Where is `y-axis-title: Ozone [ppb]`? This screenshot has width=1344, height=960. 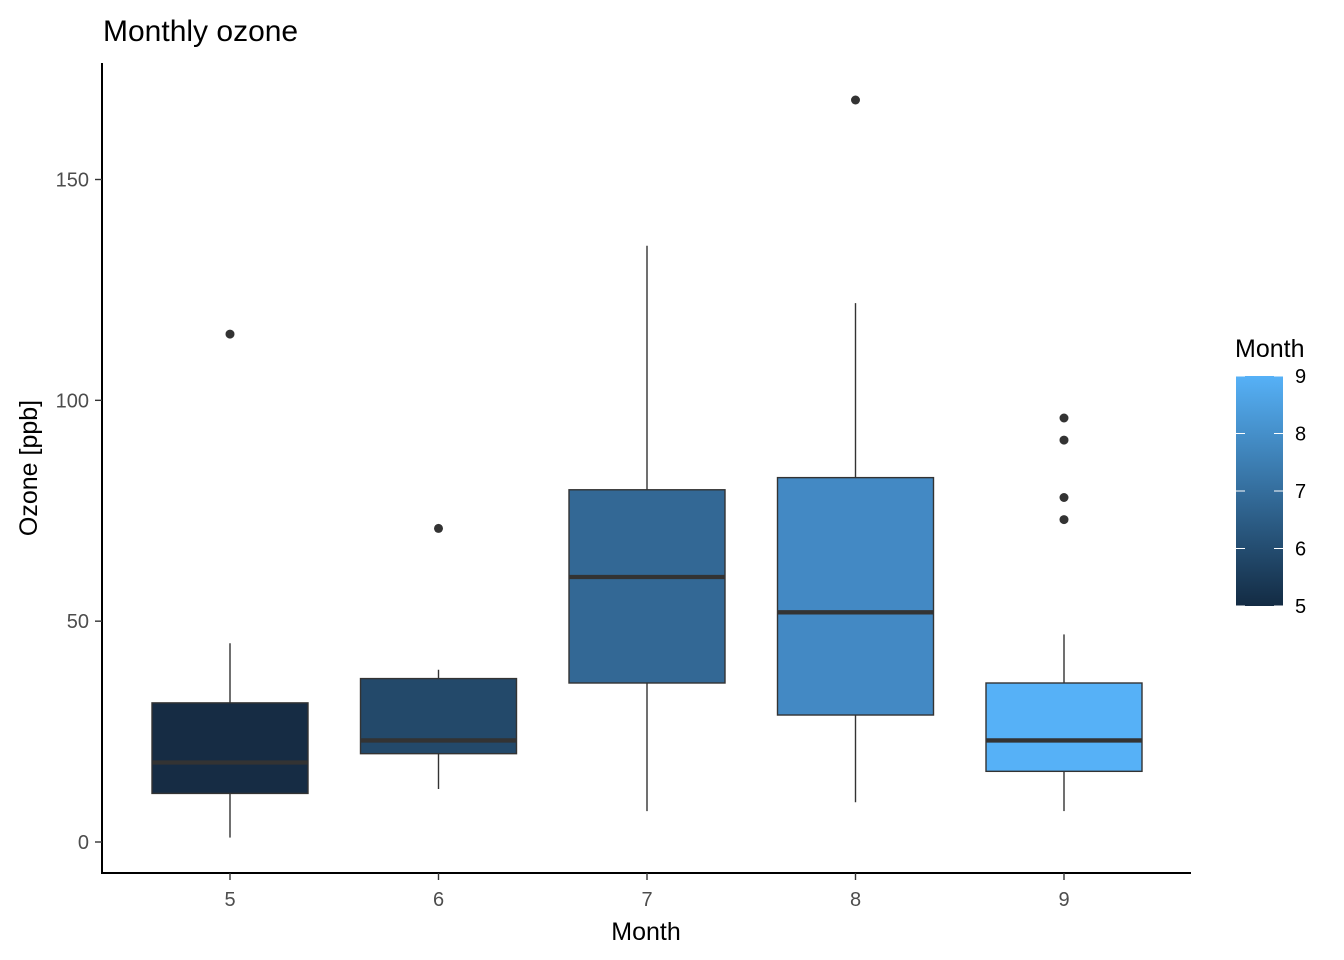 y-axis-title: Ozone [ppb] is located at coordinates (29, 468).